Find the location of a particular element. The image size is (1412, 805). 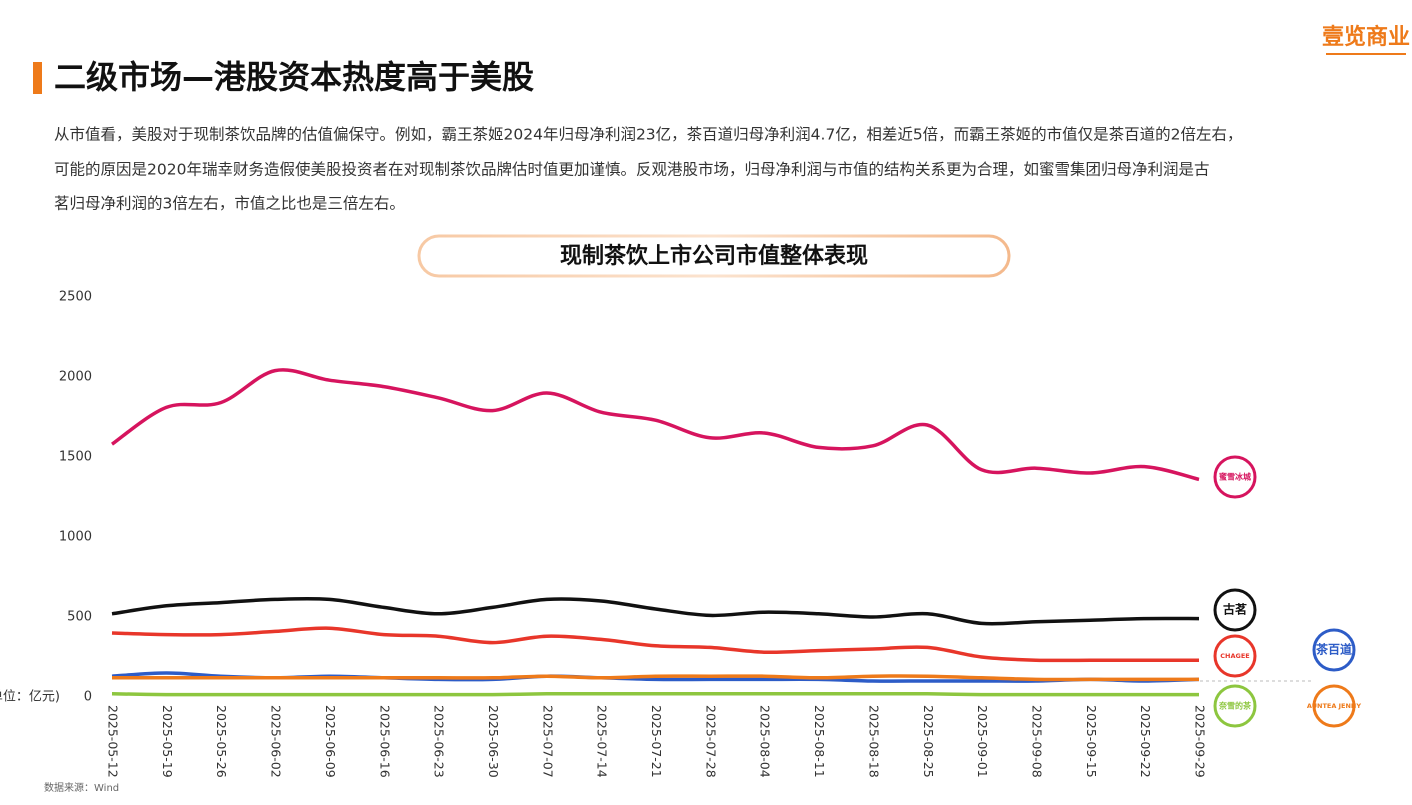

y-tick-label: 2500 is located at coordinates (75, 297).